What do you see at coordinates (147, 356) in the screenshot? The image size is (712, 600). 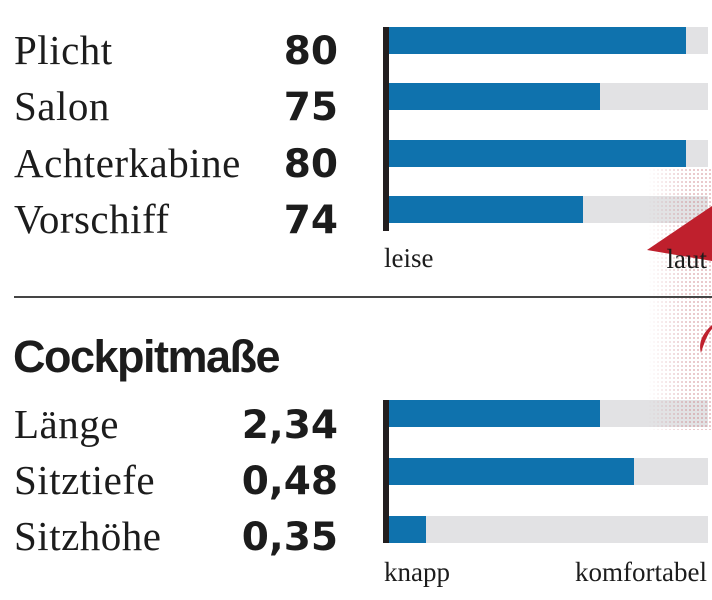 I see `section-heading: Cockpitmaße` at bounding box center [147, 356].